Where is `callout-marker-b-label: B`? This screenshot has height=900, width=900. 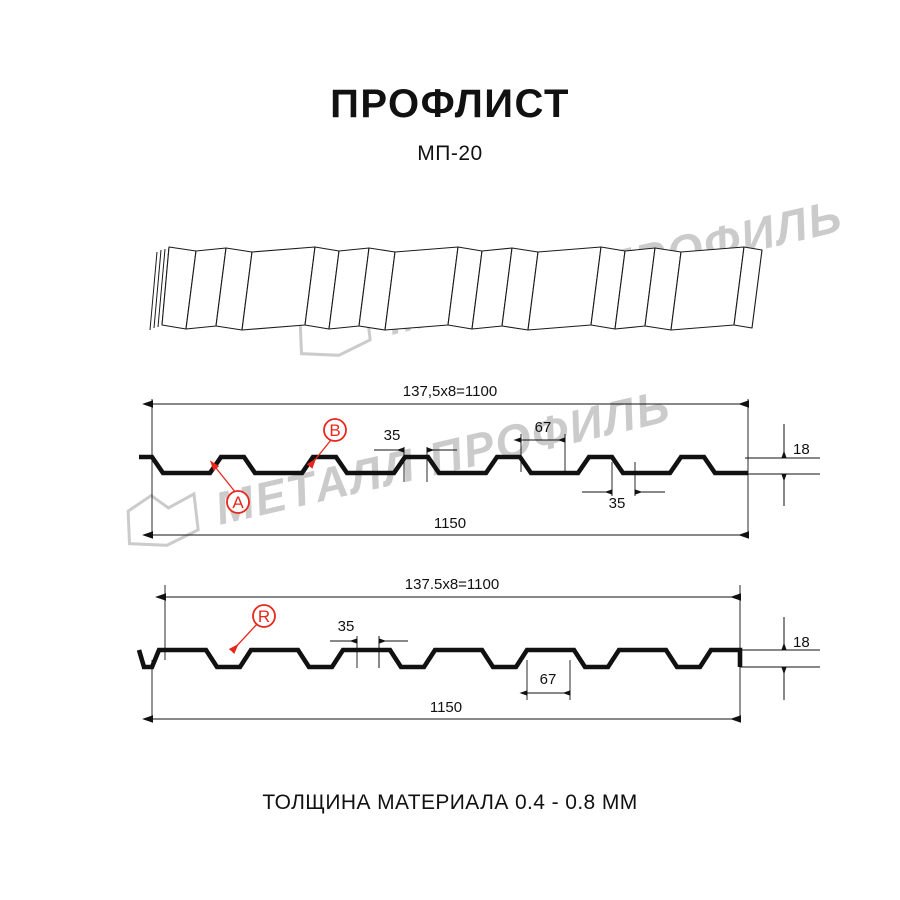 callout-marker-b-label: B is located at coordinates (334, 430).